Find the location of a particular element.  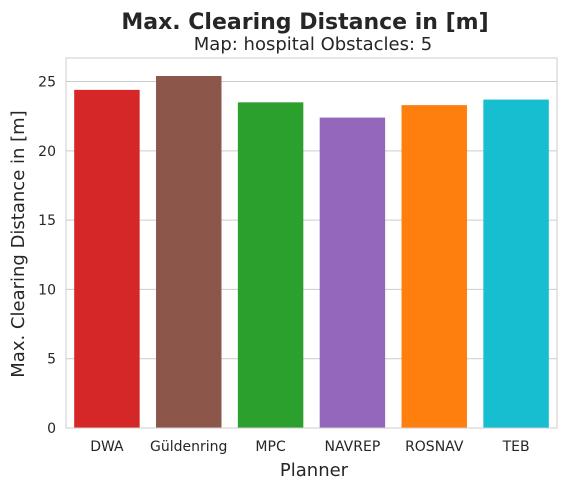

x-tick-label: MPC is located at coordinates (270, 447).